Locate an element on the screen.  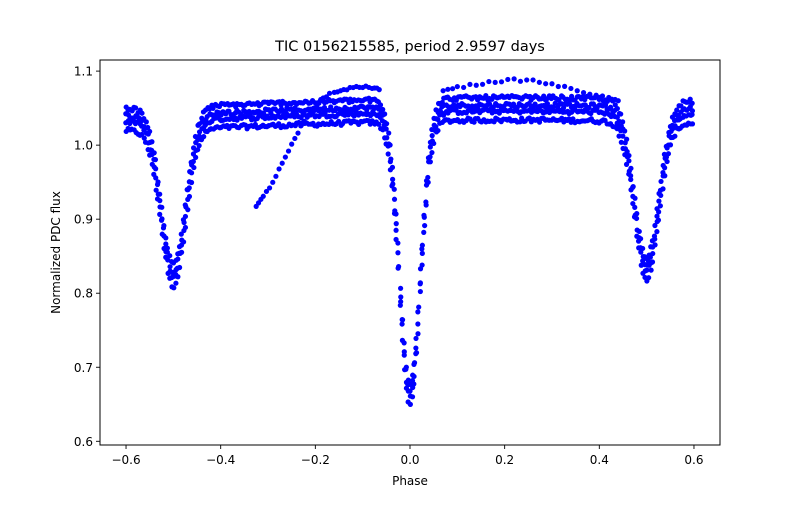
y-tick-label: 0.6 is located at coordinates (83, 442).